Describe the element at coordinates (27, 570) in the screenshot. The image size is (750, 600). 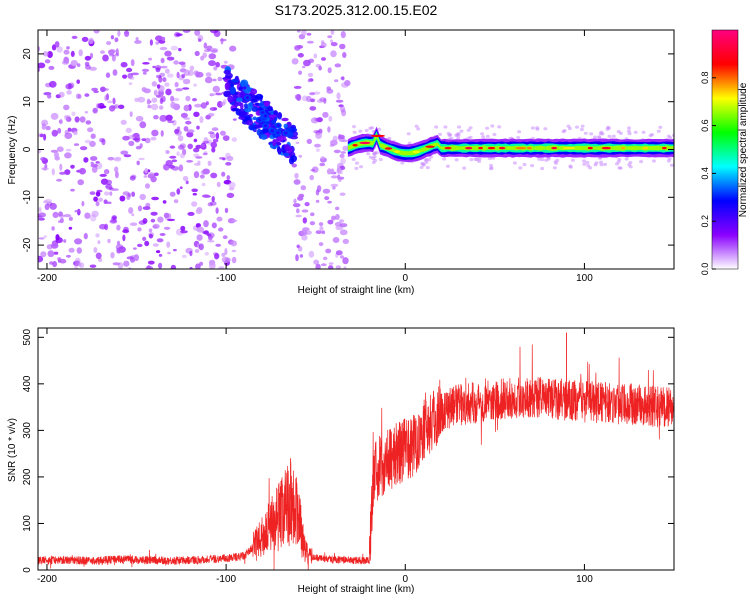
I see `snr-y-tick-label: 0` at that location.